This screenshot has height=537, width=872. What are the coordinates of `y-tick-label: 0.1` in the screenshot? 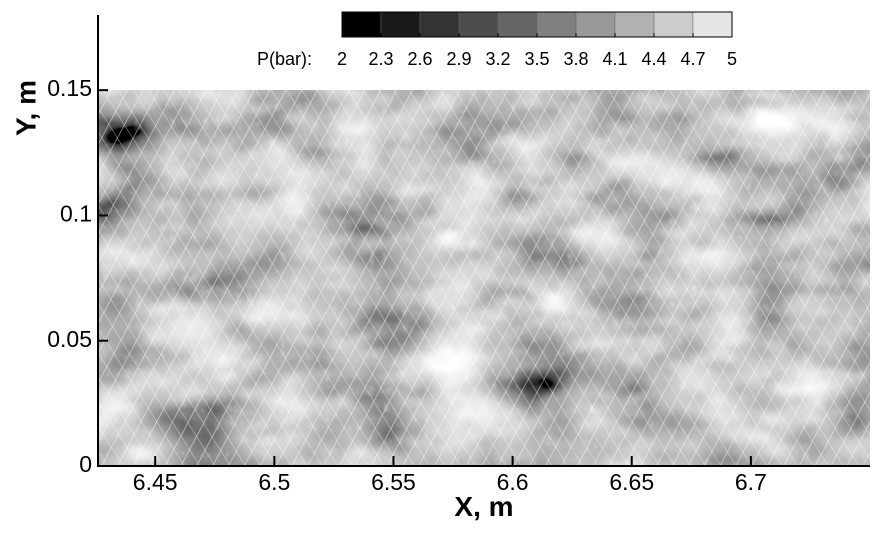 It's located at (76, 214).